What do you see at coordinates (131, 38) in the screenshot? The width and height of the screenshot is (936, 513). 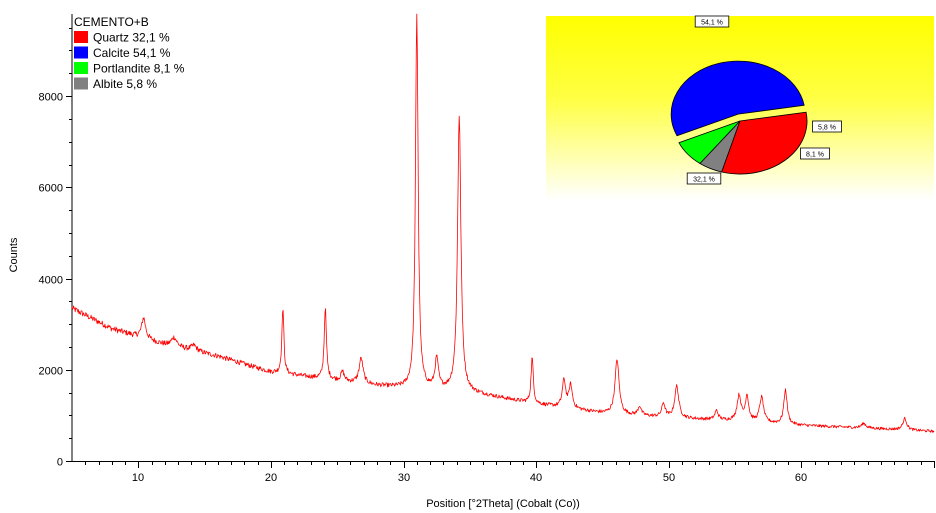 I see `legend-entry-label: Quartz 32,1 %` at bounding box center [131, 38].